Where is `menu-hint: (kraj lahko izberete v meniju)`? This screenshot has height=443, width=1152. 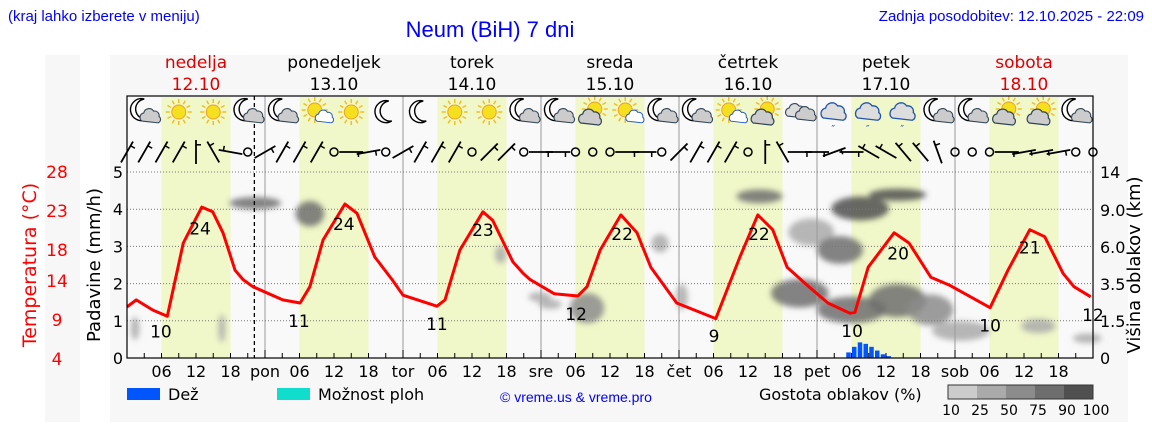
menu-hint: (kraj lahko izberete v meniju) is located at coordinates (104, 16).